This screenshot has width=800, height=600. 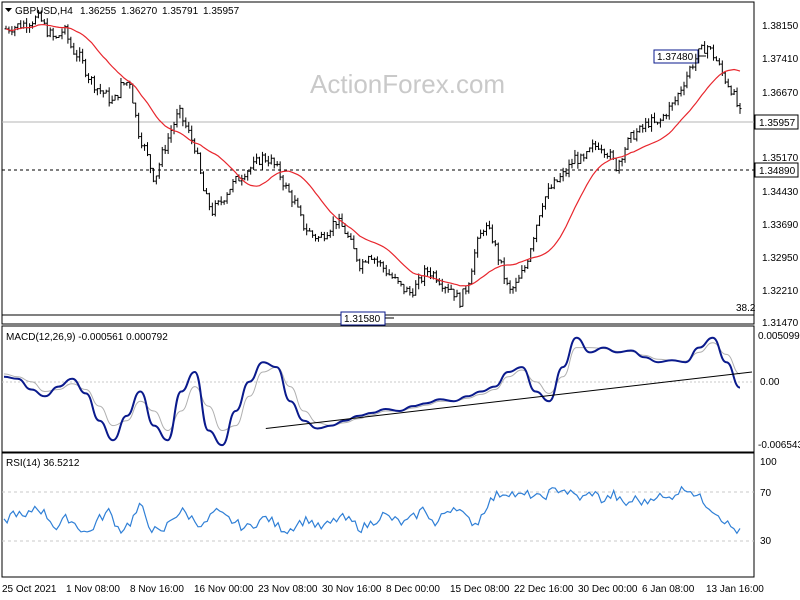 I want to click on x-tick: 30 Nov 16:00, so click(x=352, y=589).